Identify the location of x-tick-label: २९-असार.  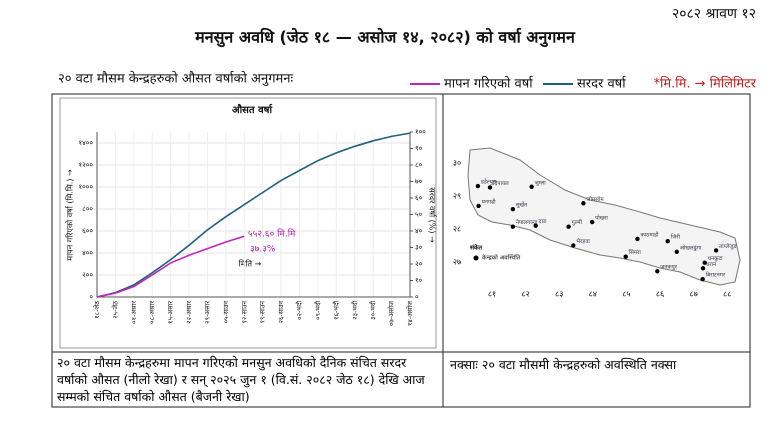
(207, 312).